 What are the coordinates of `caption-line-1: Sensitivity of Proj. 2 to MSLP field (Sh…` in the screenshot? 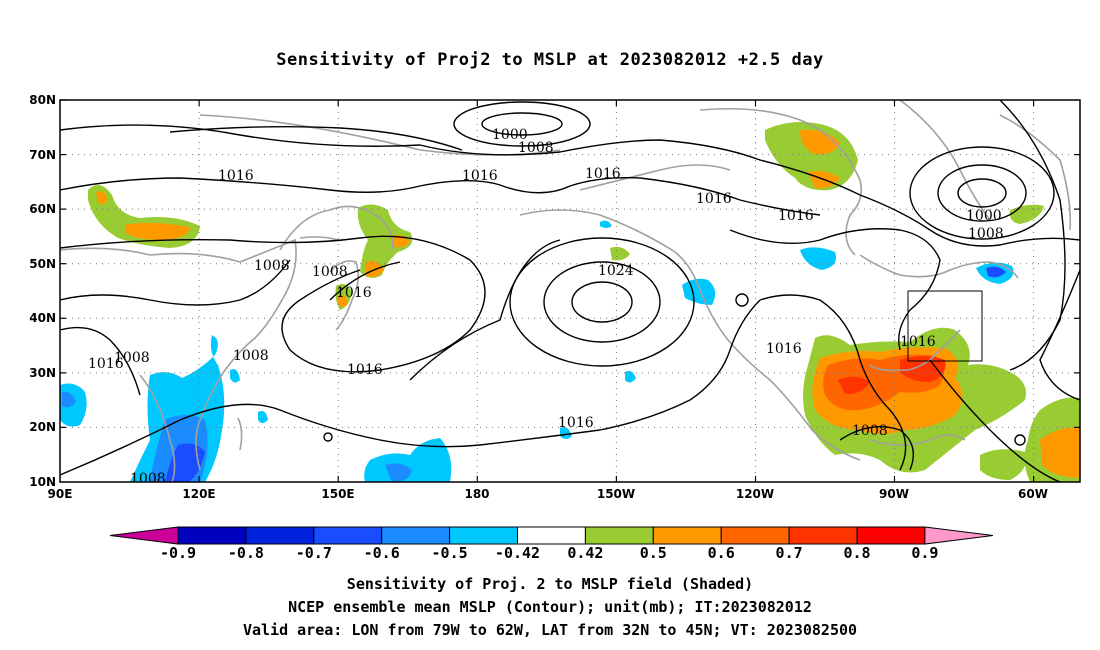 It's located at (550, 584).